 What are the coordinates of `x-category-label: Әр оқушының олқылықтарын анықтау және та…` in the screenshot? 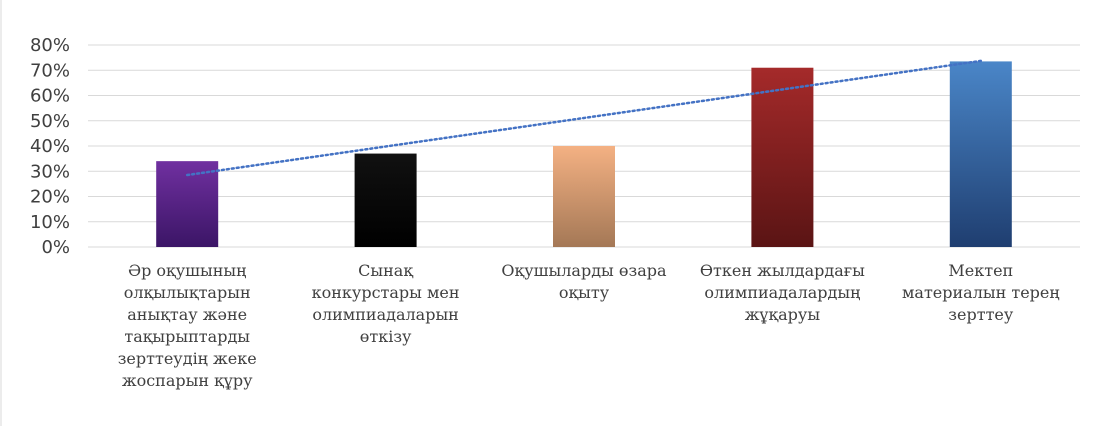 It's located at (187, 325).